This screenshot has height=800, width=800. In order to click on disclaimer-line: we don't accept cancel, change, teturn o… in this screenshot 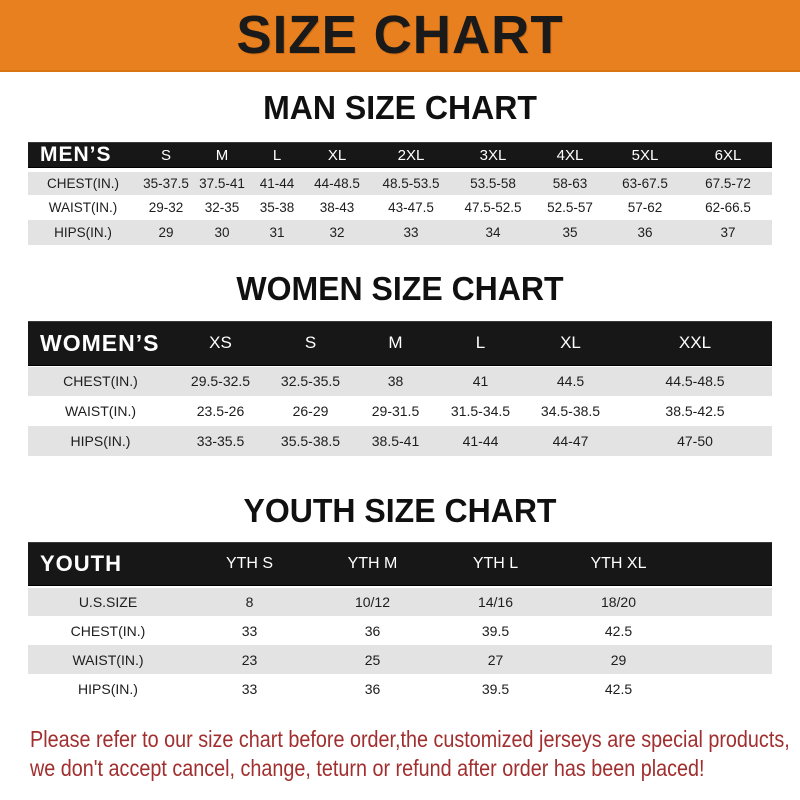, I will do `click(367, 768)`.